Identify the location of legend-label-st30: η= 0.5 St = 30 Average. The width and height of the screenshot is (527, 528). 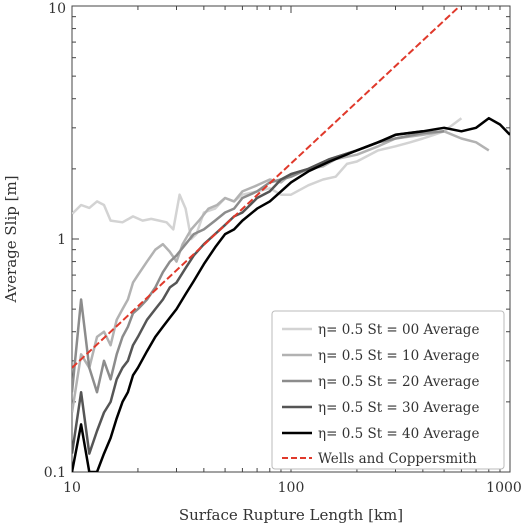
(398, 408).